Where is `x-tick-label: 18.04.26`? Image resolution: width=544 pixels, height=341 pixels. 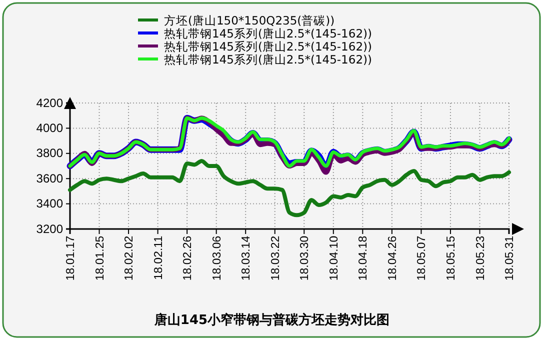
x-tick-label: 18.04.26 is located at coordinates (392, 258).